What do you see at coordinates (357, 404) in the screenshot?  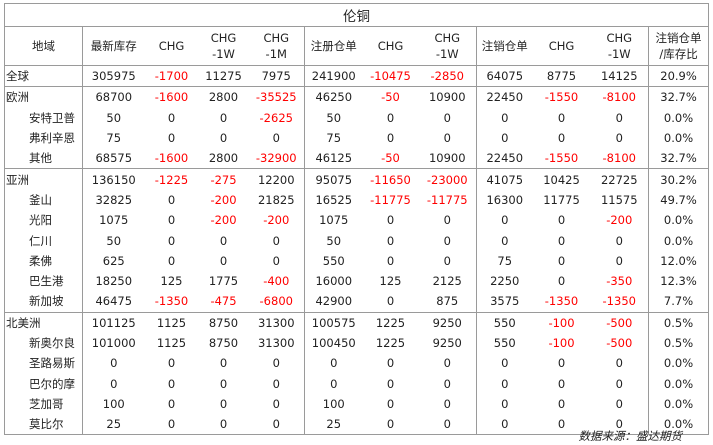 I see `table-row: 芝加哥 100 0 0 0 100 0 0 0 0 0 0.0%` at bounding box center [357, 404].